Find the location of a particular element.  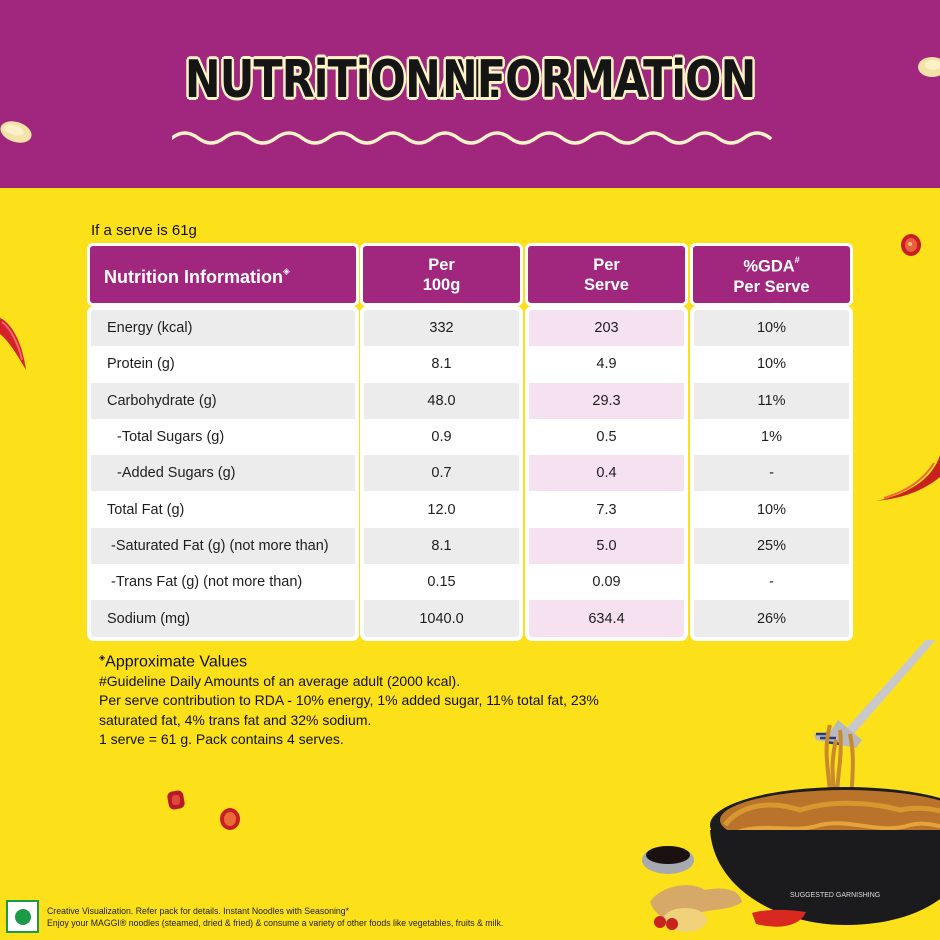

table-cell: 12.0 is located at coordinates (441, 509).